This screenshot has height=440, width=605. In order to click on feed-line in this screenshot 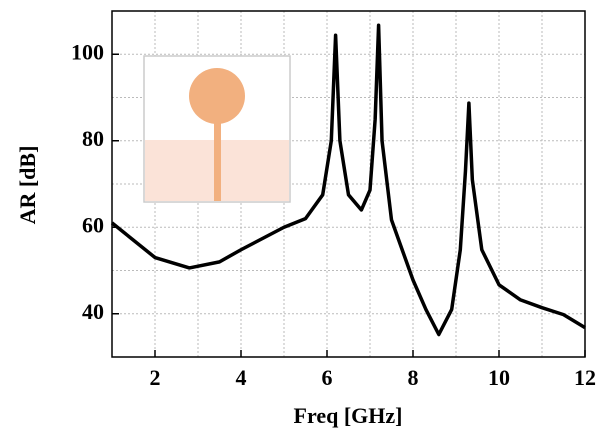, I will do `click(217, 159)`.